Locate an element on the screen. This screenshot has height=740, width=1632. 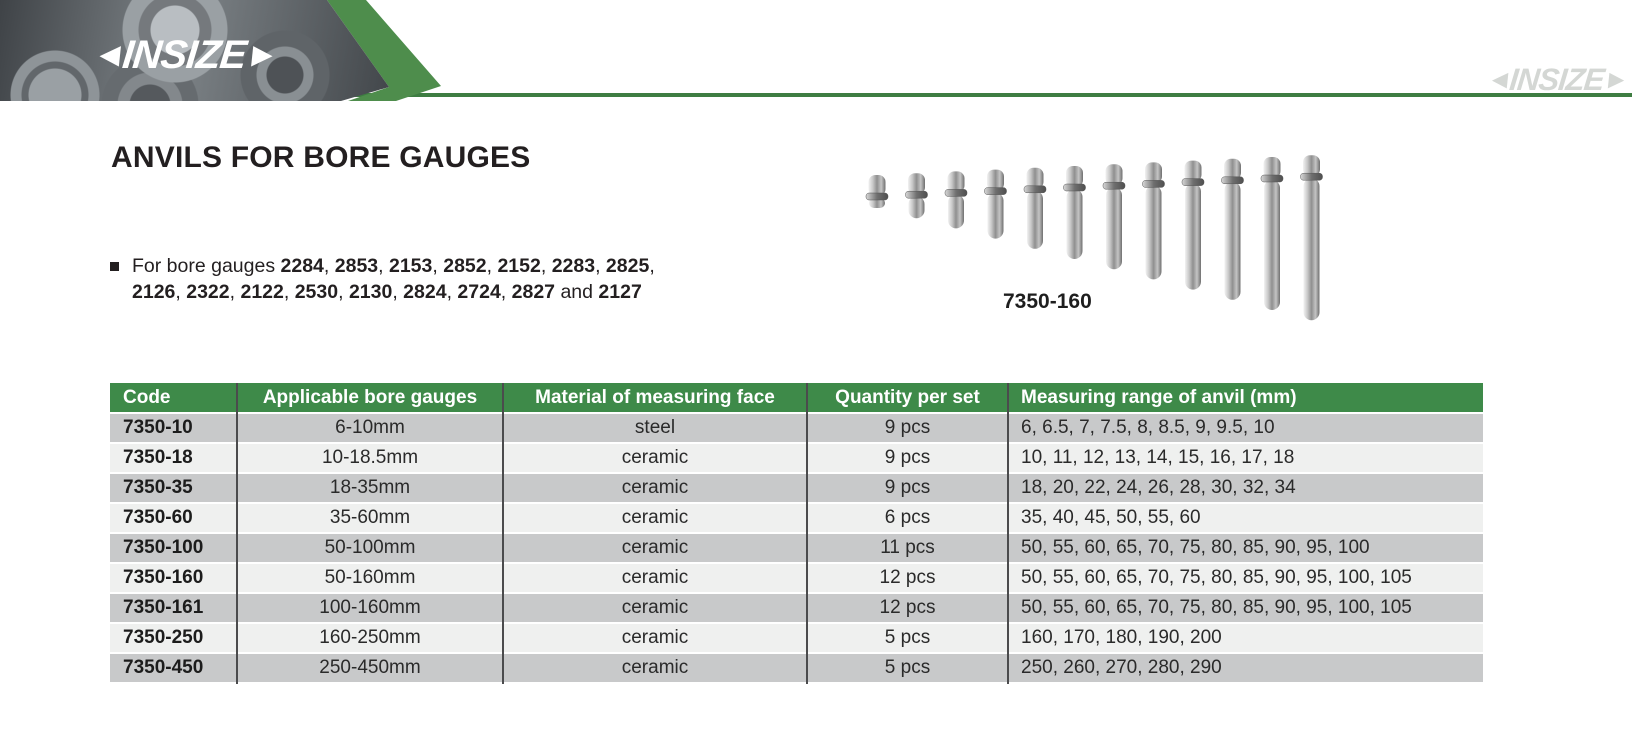
bore-gauge-model: 2126 is located at coordinates (154, 292).